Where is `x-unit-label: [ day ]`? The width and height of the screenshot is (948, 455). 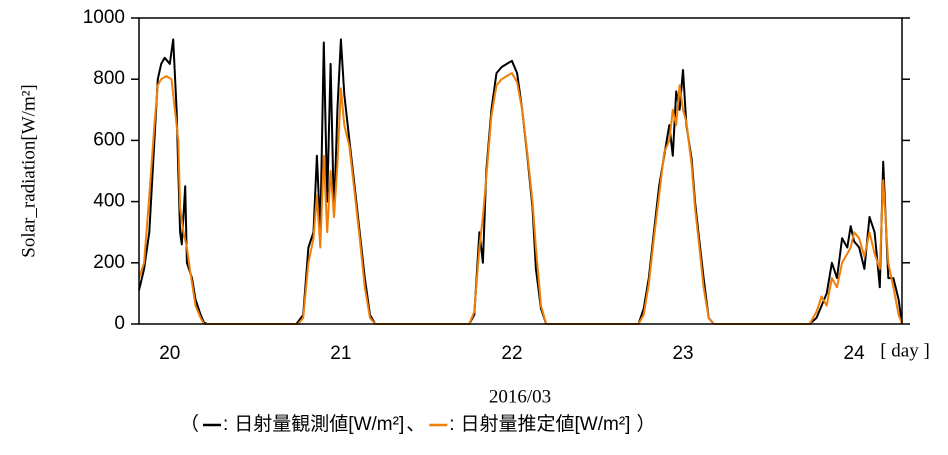 x-unit-label: [ day ] is located at coordinates (905, 350).